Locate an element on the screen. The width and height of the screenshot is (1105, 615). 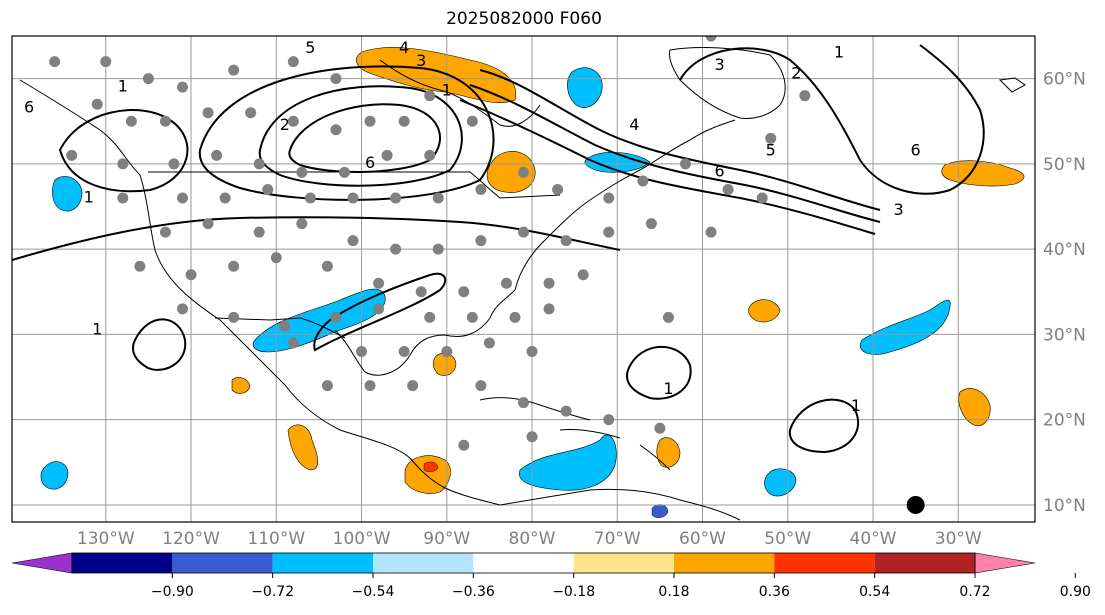
orange-area-gulf is located at coordinates (444, 364).